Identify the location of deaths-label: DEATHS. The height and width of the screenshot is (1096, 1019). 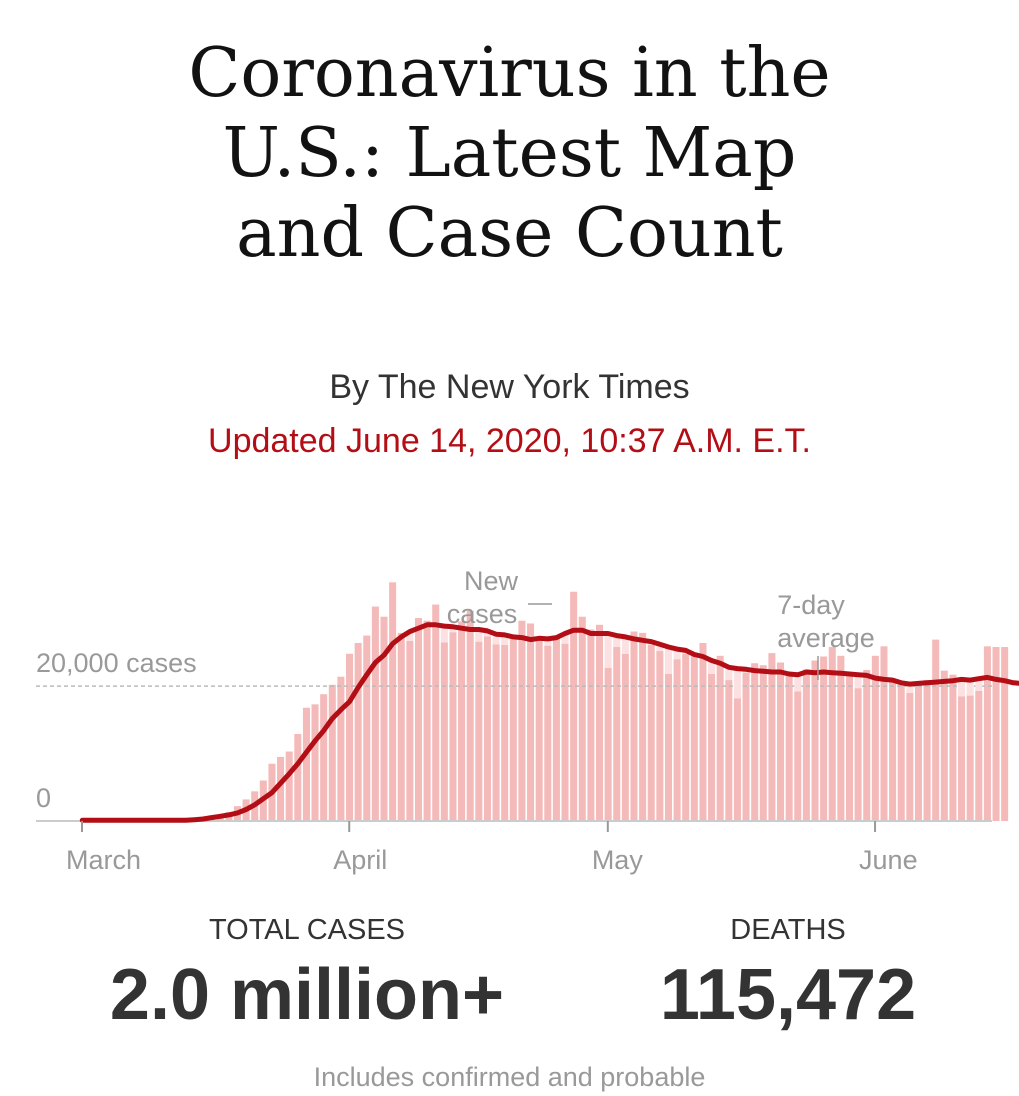
(788, 930).